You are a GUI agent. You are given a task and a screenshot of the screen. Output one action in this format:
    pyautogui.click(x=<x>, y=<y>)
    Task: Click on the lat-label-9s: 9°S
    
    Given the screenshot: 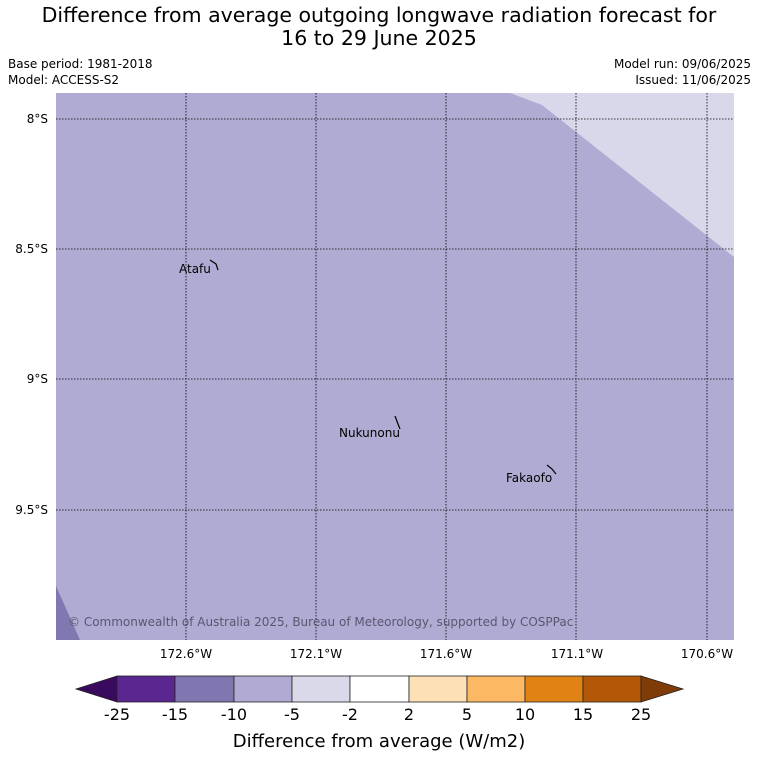 What is the action you would take?
    pyautogui.click(x=37, y=379)
    